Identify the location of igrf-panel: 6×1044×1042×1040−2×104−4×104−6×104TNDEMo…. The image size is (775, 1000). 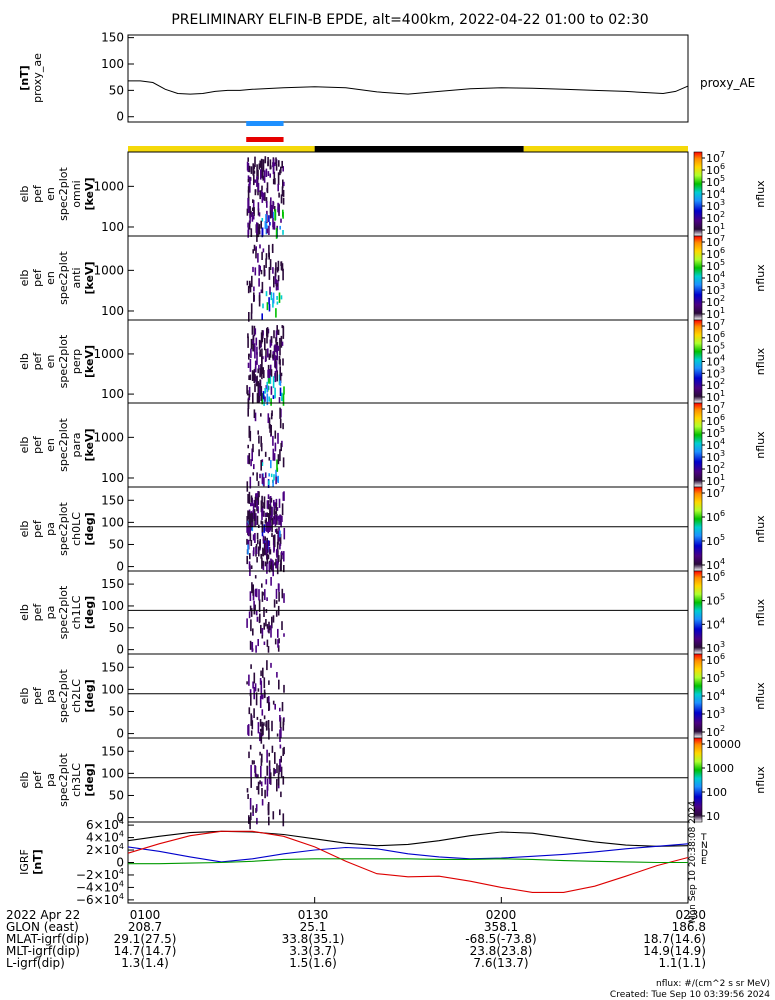
(363, 862).